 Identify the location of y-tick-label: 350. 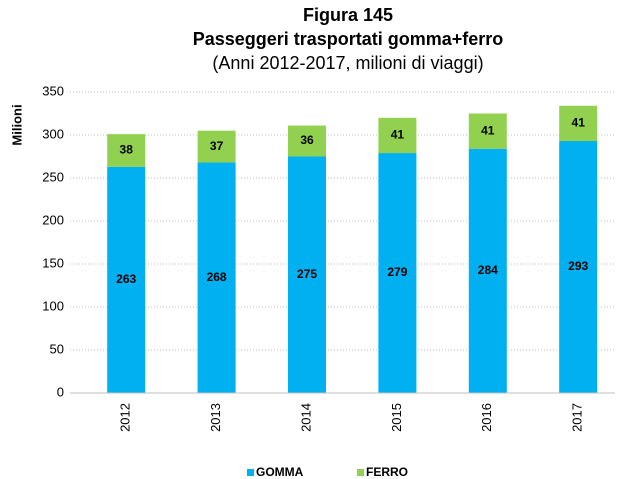
(53, 90).